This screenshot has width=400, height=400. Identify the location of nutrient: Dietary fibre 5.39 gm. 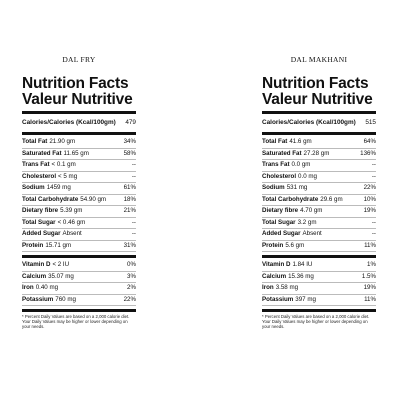
(52, 211).